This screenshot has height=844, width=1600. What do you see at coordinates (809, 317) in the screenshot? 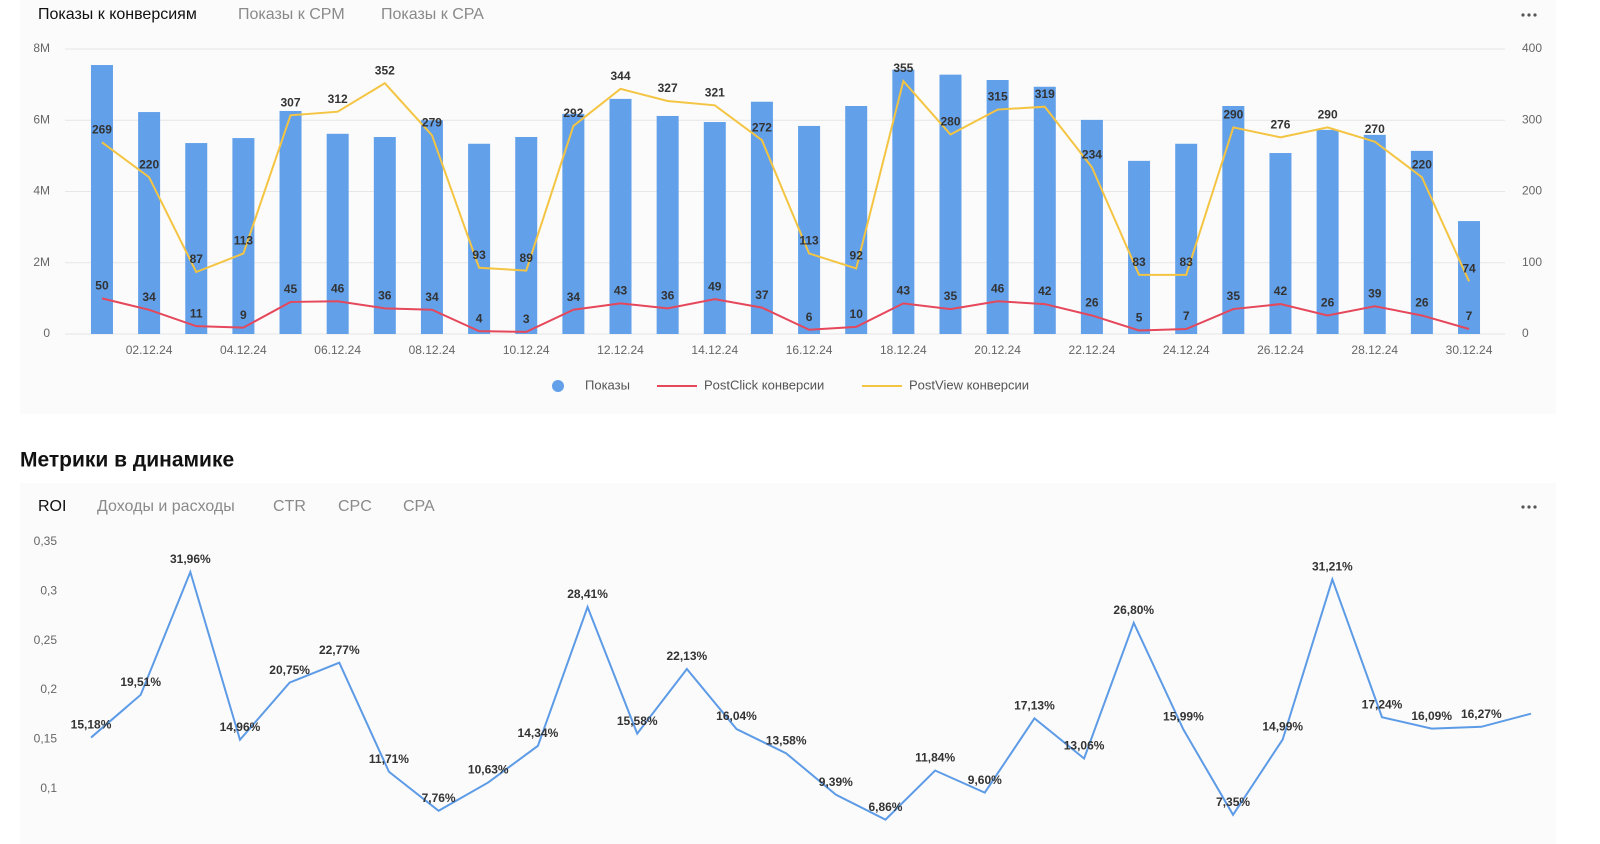
I see `data-label: 6` at bounding box center [809, 317].